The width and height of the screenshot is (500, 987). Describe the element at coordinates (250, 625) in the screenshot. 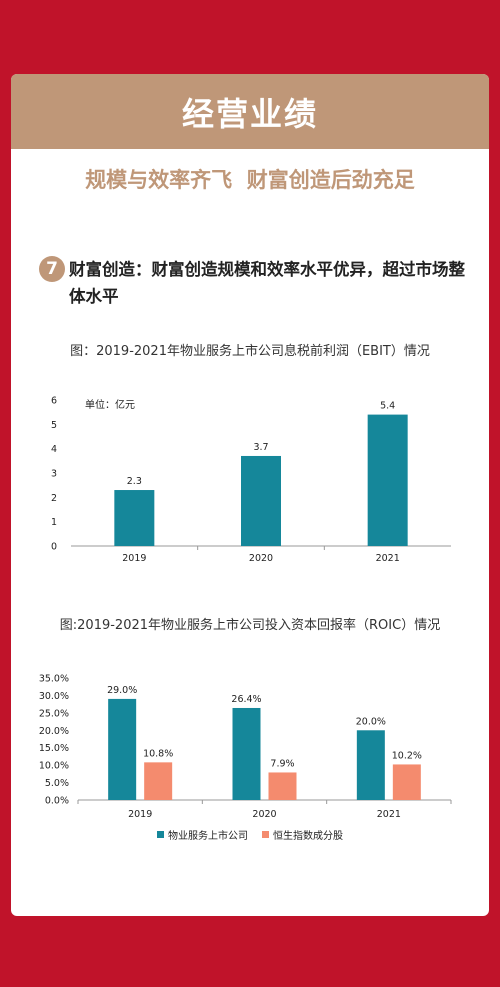

I see `roic-chart-title: 图:2019-2021年物业服务上市公司投入资本回报率（ROIC）情况` at that location.